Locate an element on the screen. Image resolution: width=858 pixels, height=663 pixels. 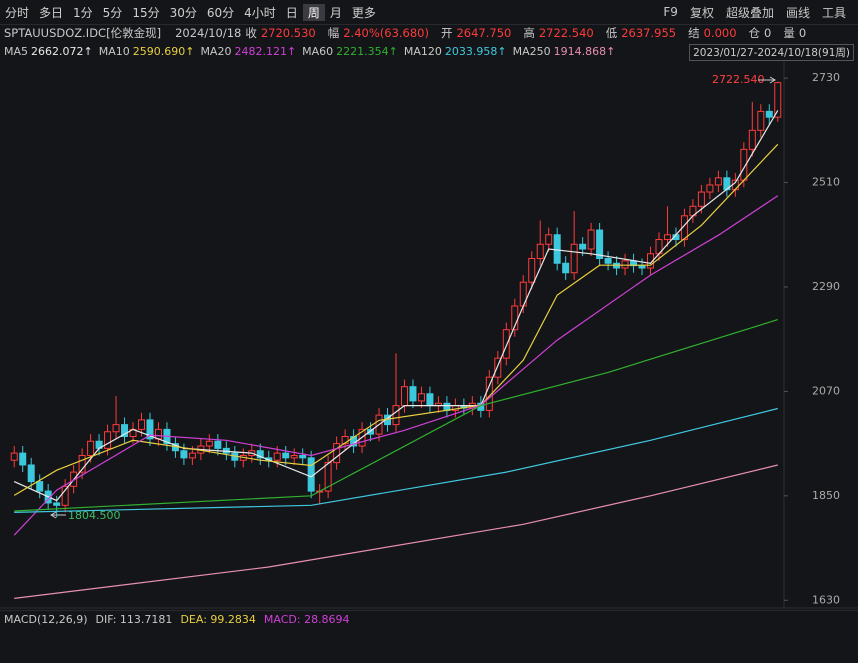
label: 仓 is located at coordinates (754, 33).